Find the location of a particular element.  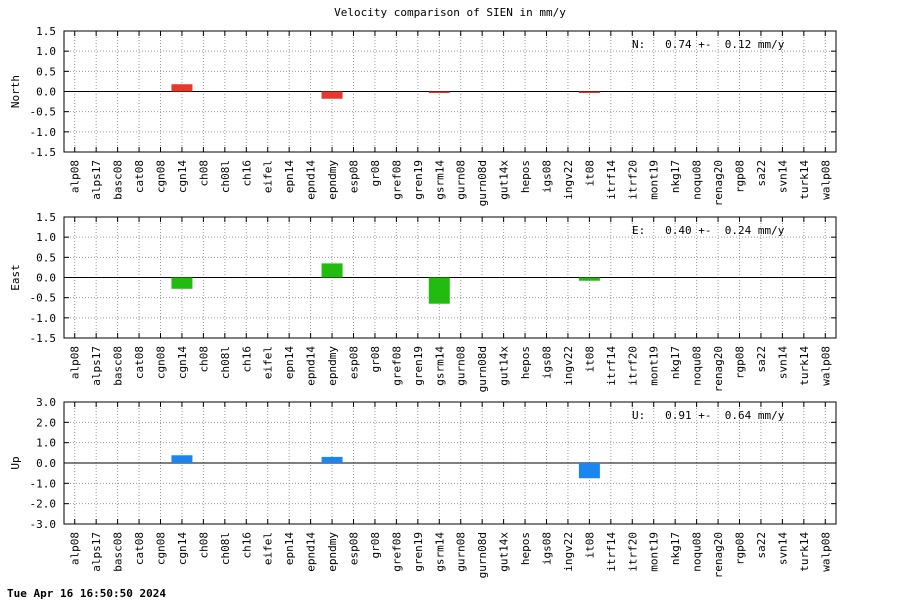

bar-gsrm14 is located at coordinates (439, 92).